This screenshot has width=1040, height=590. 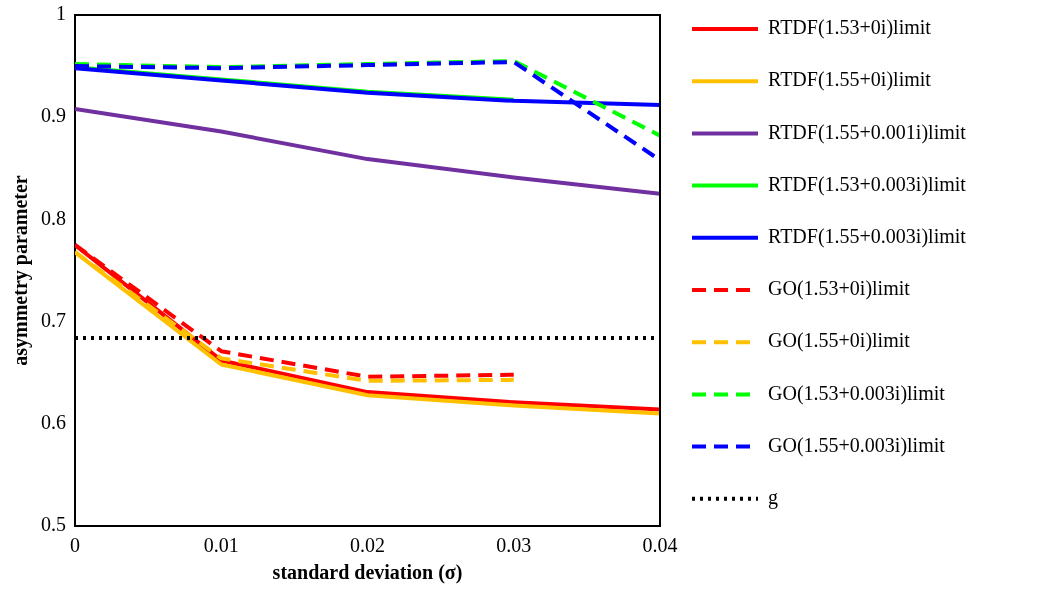 What do you see at coordinates (660, 545) in the screenshot?
I see `x-tick-label: 0.04` at bounding box center [660, 545].